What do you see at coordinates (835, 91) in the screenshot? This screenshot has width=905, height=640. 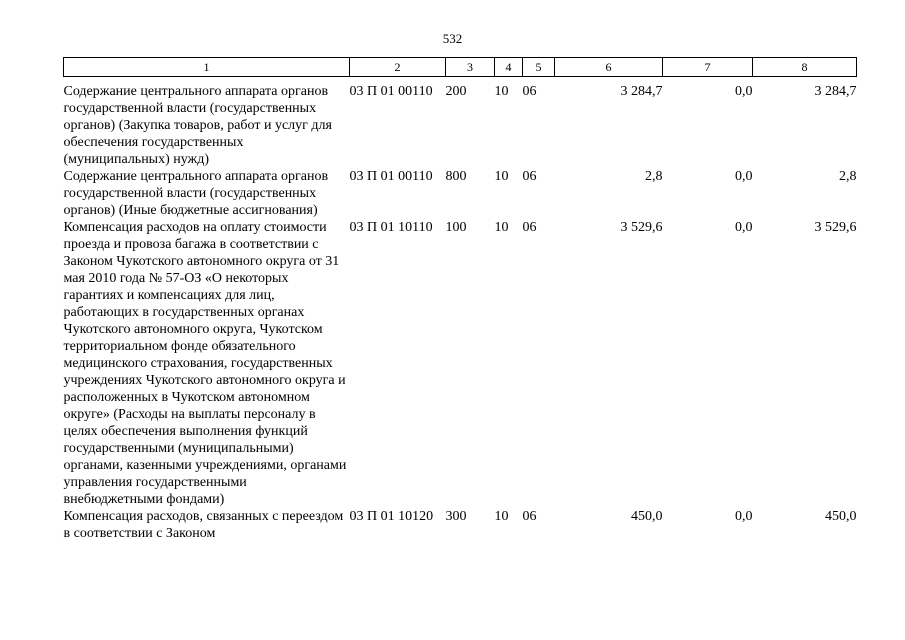 I see `cell-col8: 3 284,7` at bounding box center [835, 91].